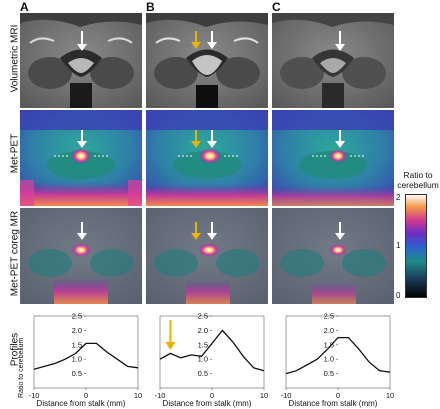 This screenshot has height=409, width=440. What do you see at coordinates (24, 7) in the screenshot?
I see `column-letter-a: A` at bounding box center [24, 7].